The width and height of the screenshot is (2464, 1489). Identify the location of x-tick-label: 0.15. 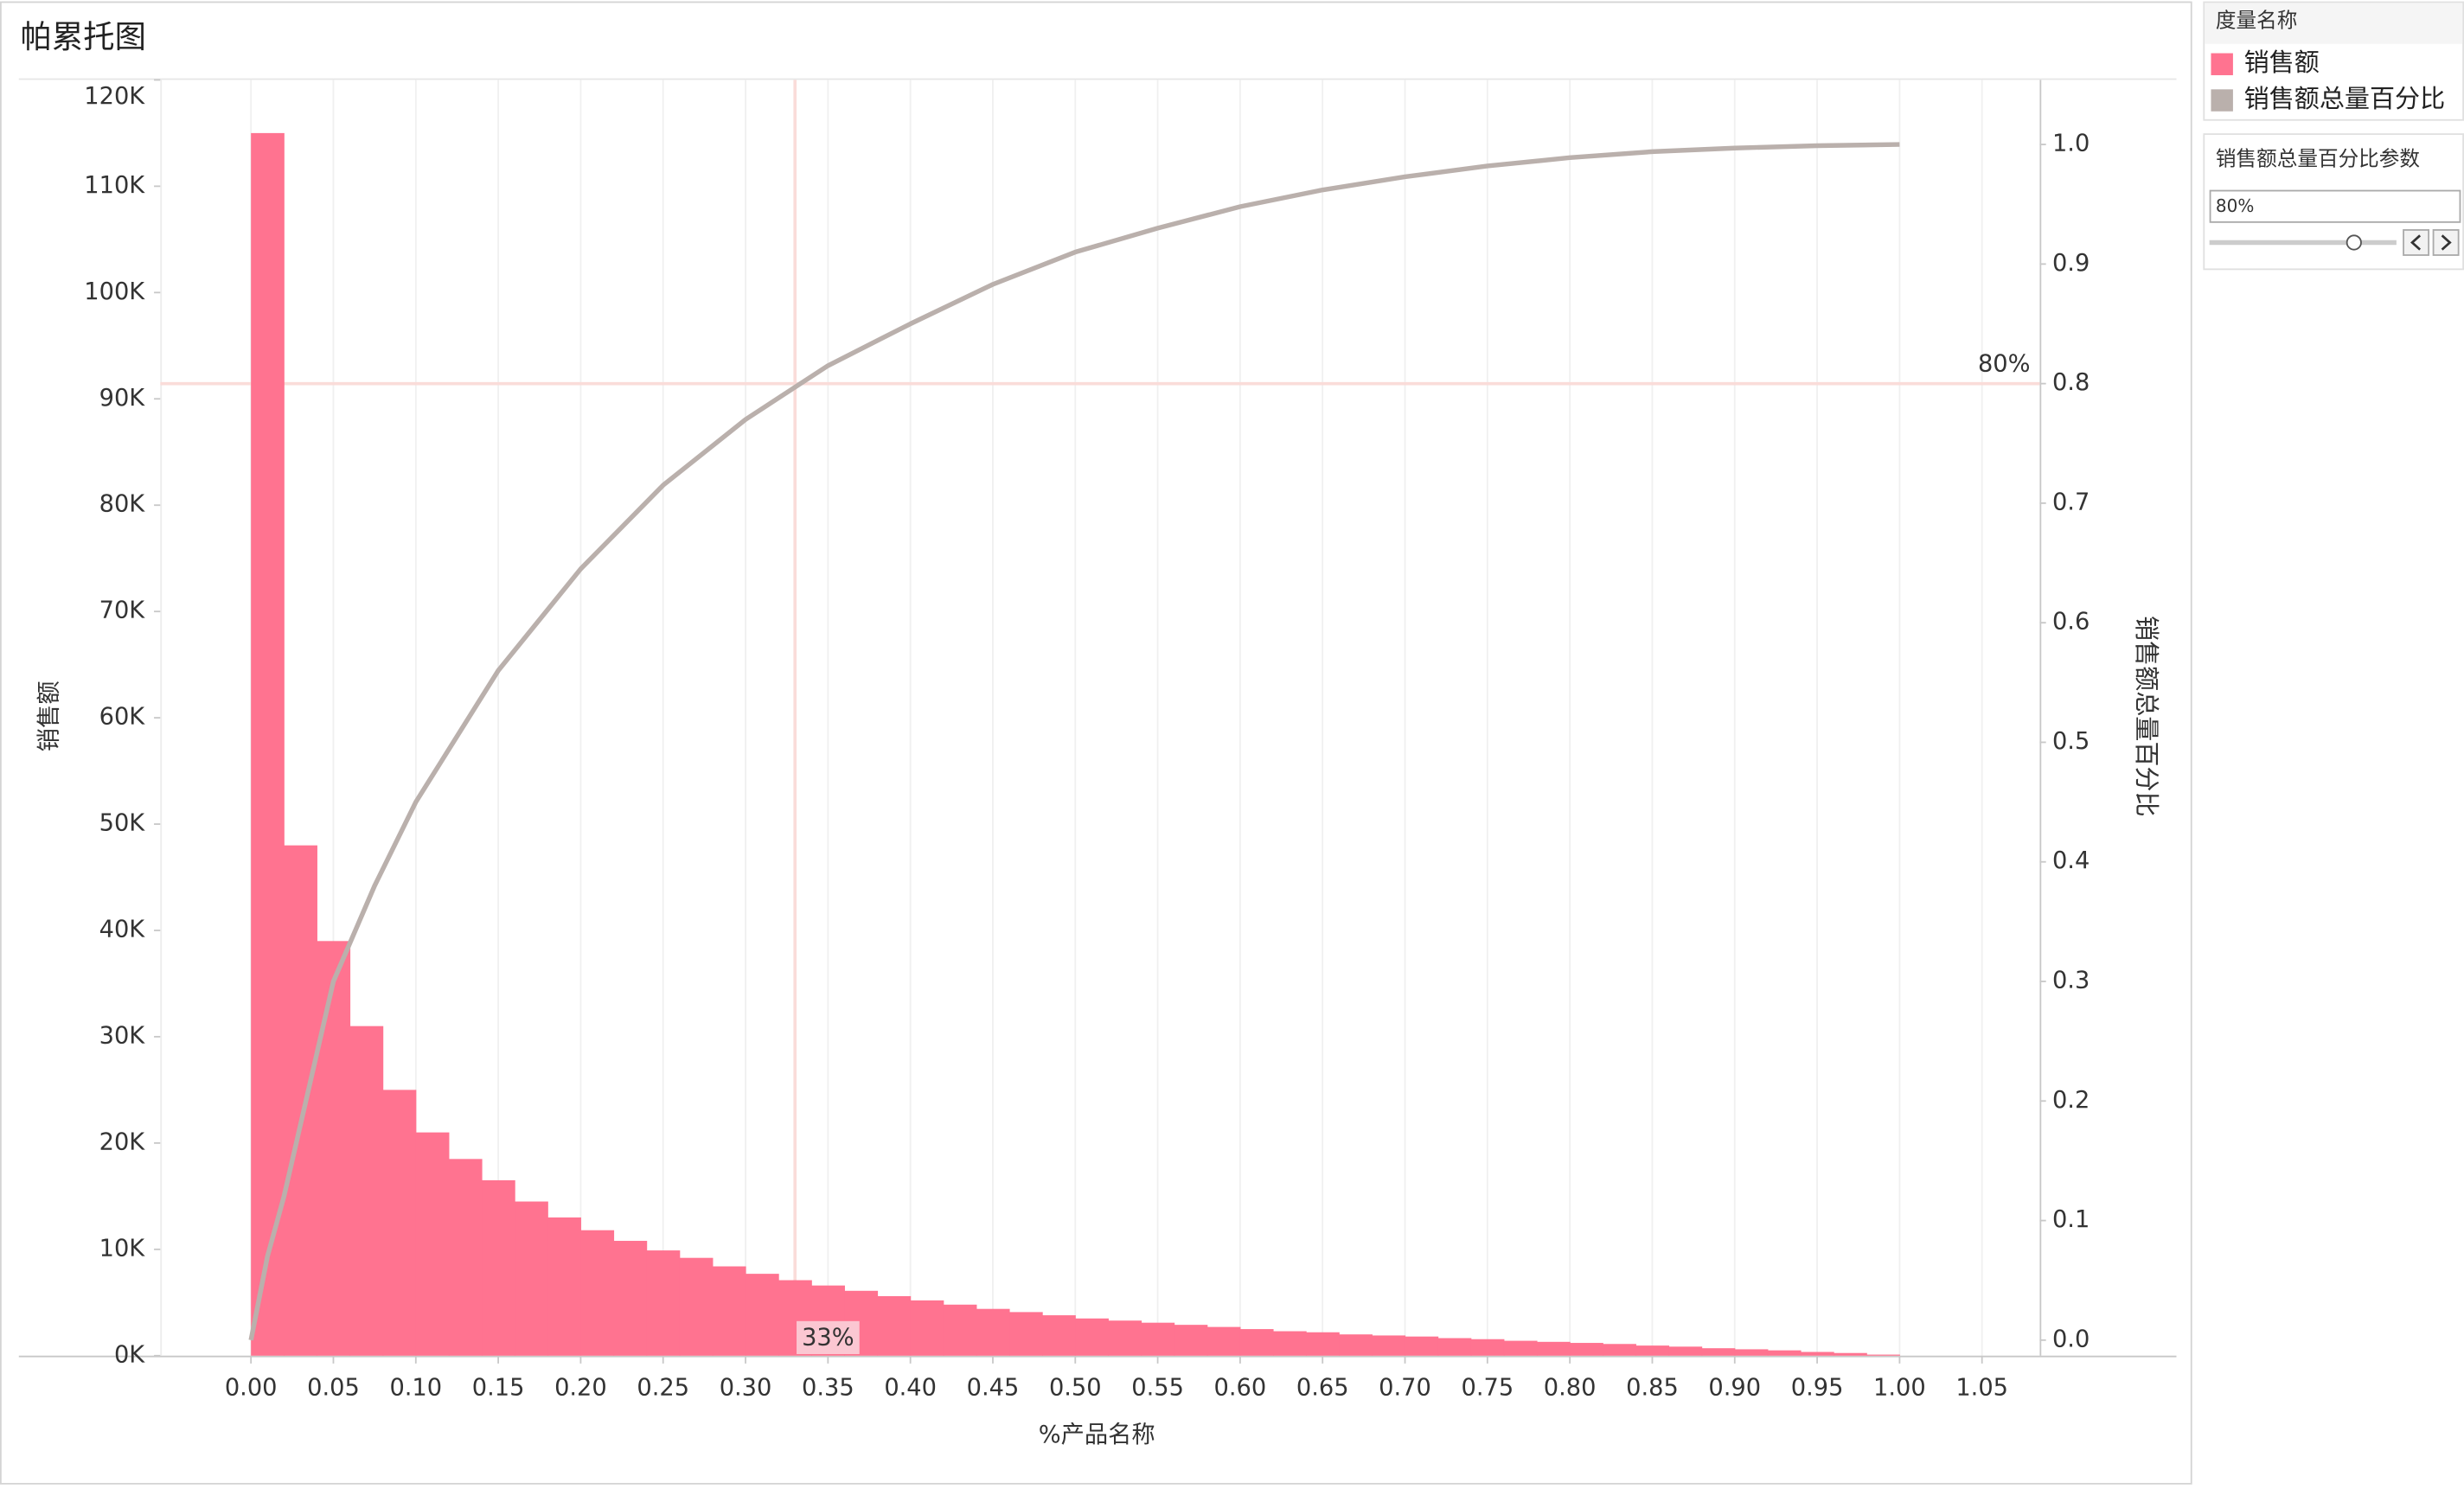
(498, 1388).